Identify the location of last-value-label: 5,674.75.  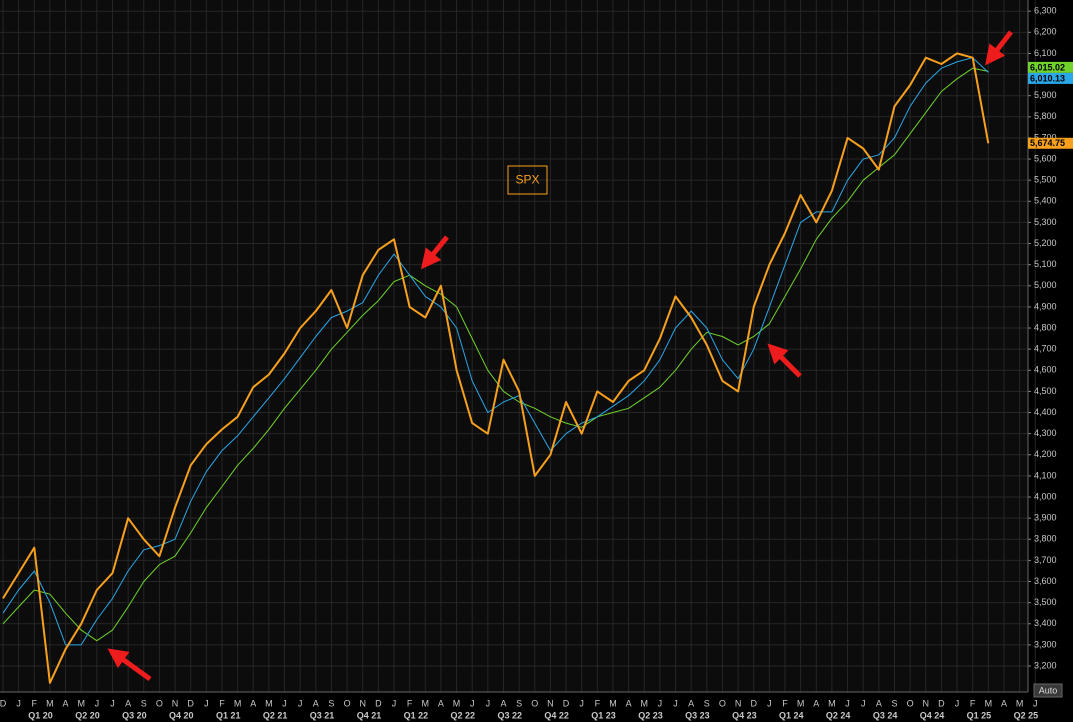
(1047, 143).